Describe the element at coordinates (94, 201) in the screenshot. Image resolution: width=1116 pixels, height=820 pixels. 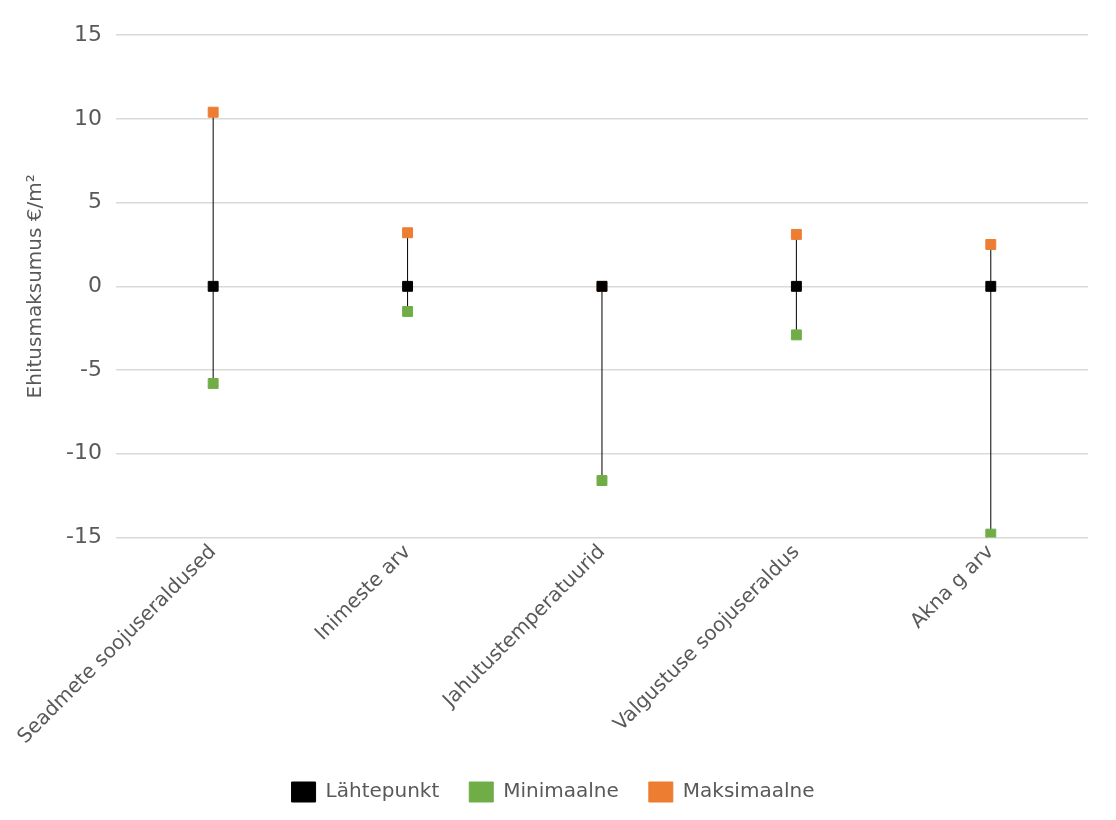
I see `y-tick-label: 5` at that location.